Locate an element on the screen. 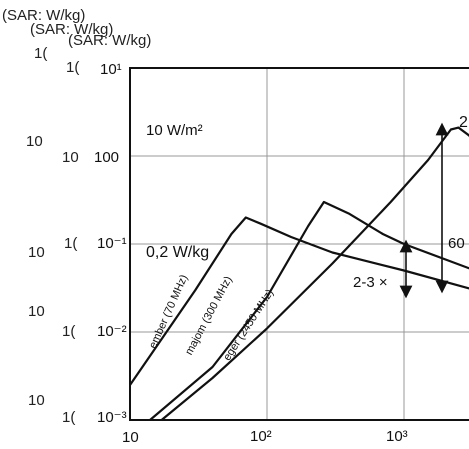 Image resolution: width=469 pixels, height=449 pixels. power-density-annotation: 10 W/m² is located at coordinates (174, 130).